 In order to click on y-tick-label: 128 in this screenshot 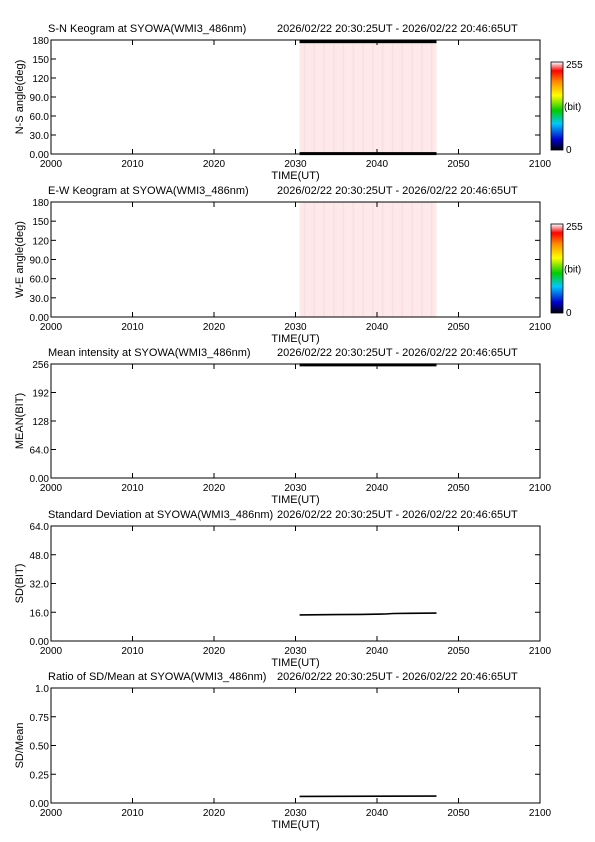, I will do `click(40, 422)`.